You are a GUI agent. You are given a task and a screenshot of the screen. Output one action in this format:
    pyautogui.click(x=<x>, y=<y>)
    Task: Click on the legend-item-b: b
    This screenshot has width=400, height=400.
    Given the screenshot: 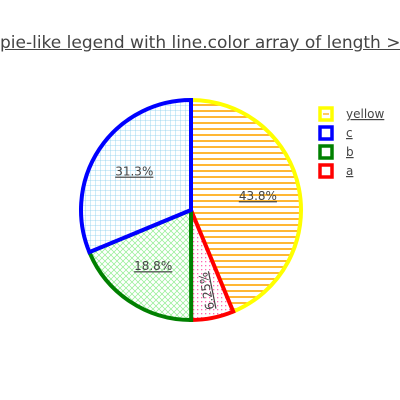 What is the action you would take?
    pyautogui.click(x=336, y=152)
    